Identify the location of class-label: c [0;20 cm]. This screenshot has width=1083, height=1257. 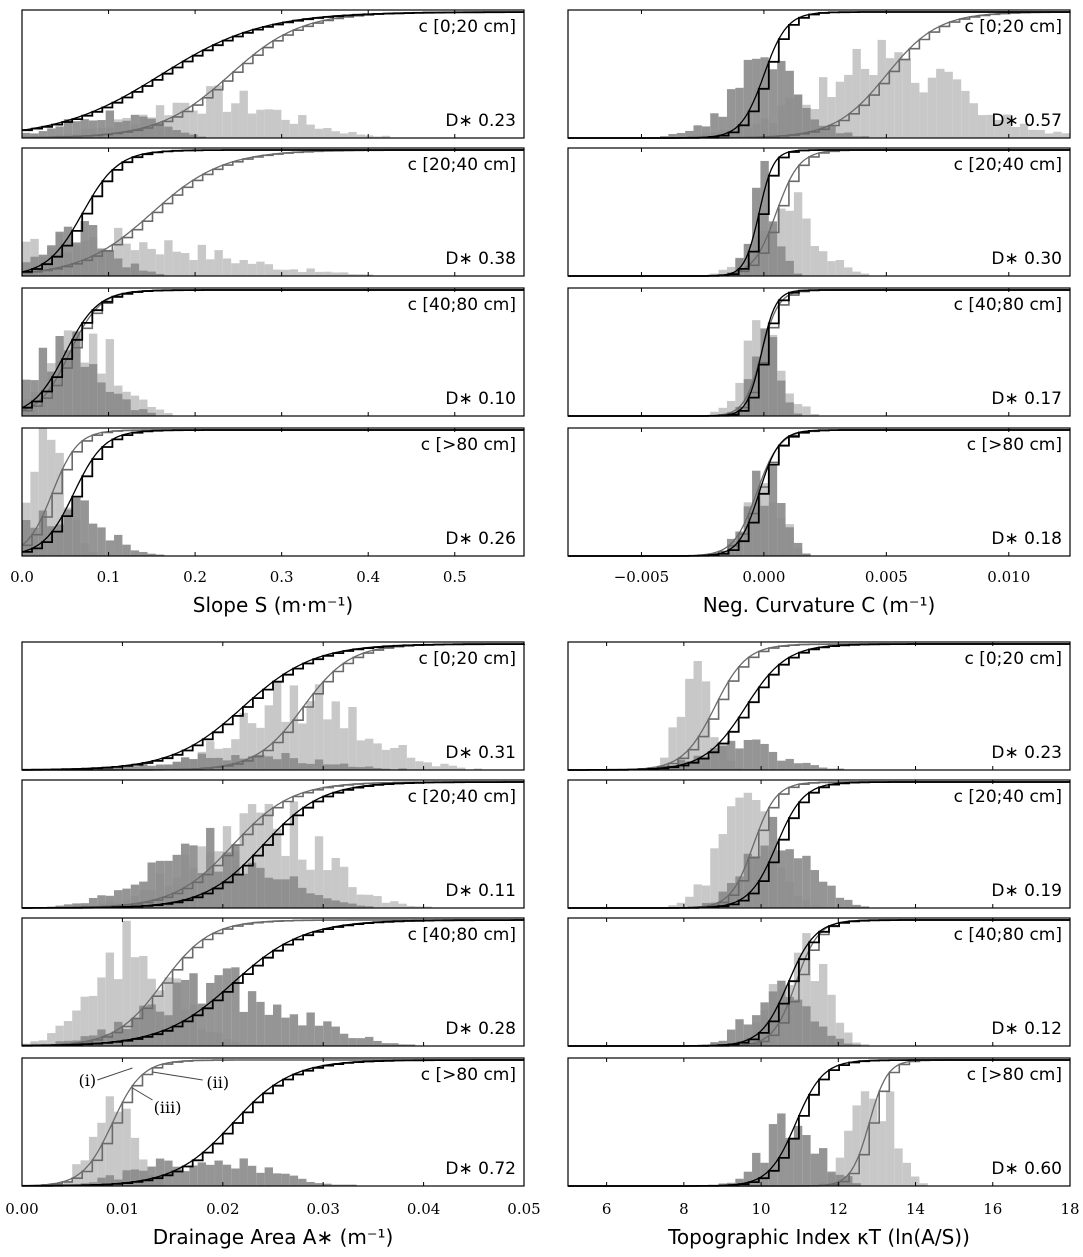
(467, 27).